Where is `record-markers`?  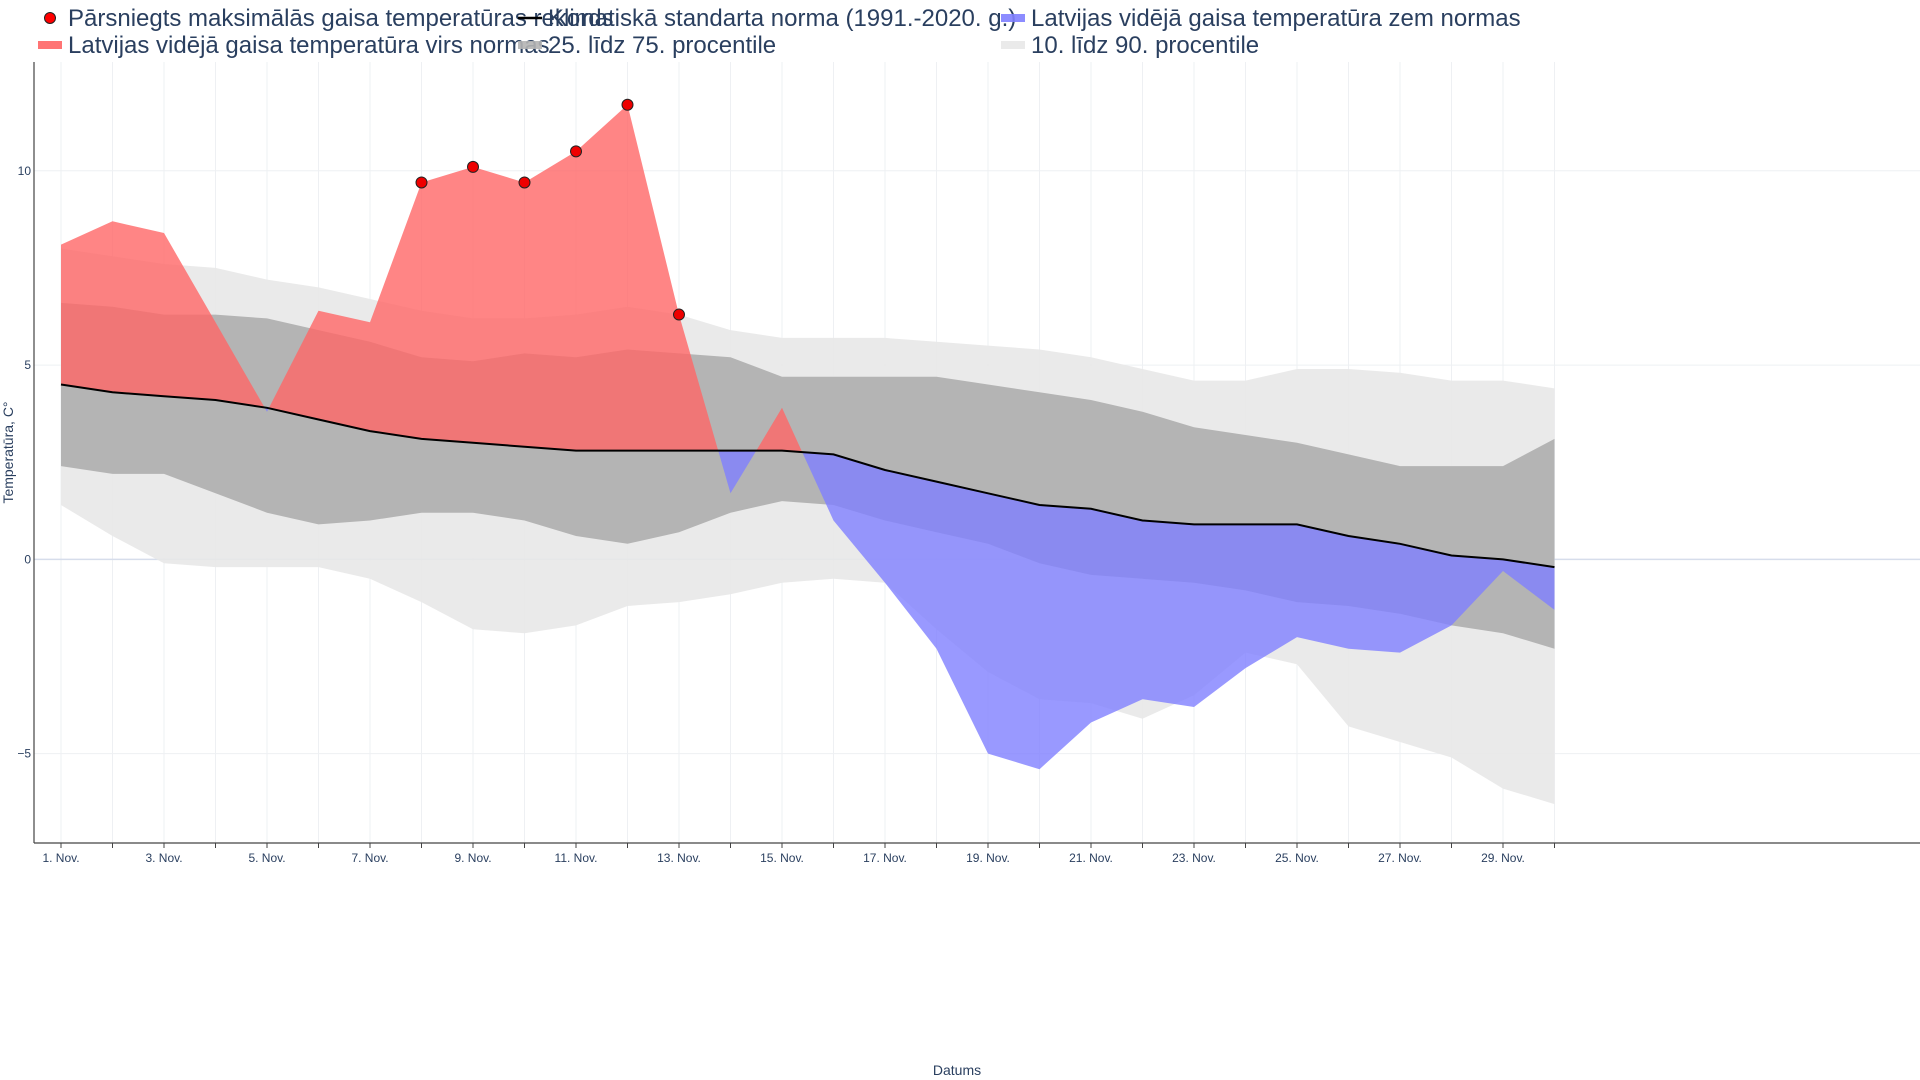
record-markers is located at coordinates (550, 209).